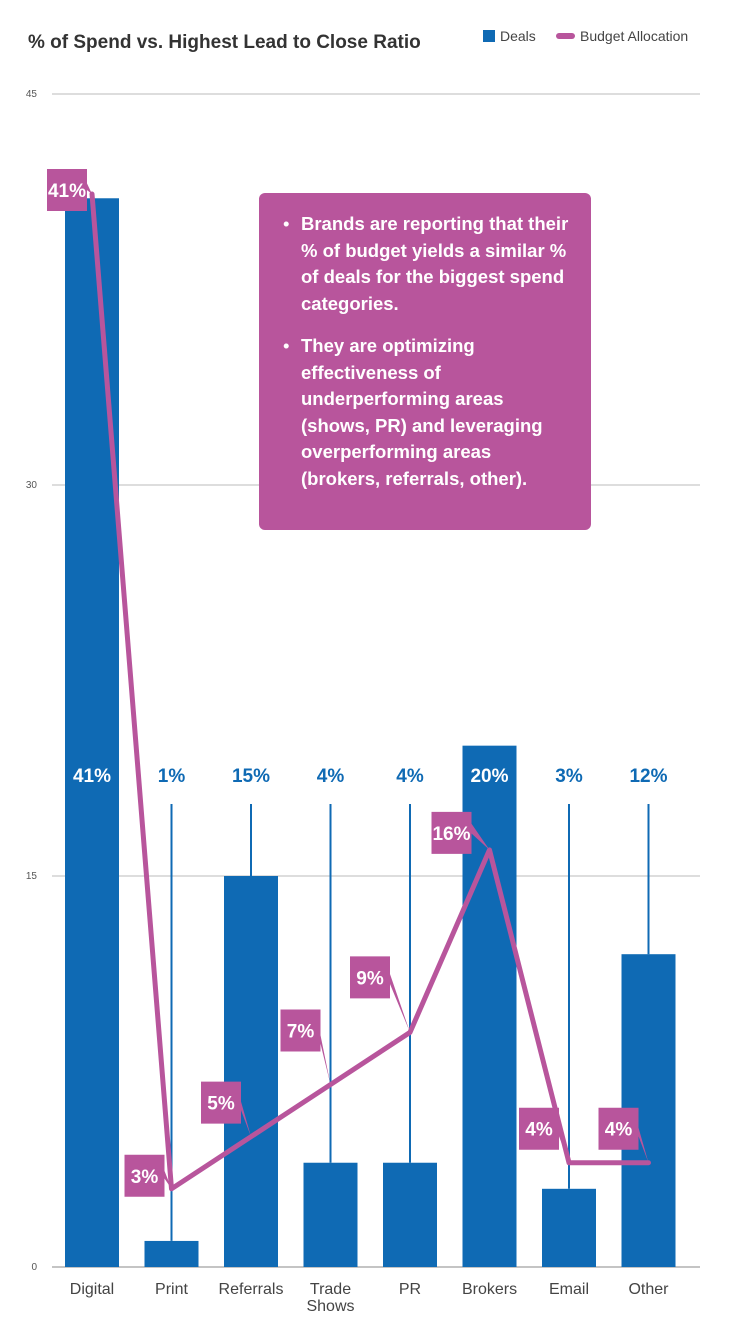 The height and width of the screenshot is (1335, 752). Describe the element at coordinates (518, 36) in the screenshot. I see `legend-label-deals: Deals` at that location.